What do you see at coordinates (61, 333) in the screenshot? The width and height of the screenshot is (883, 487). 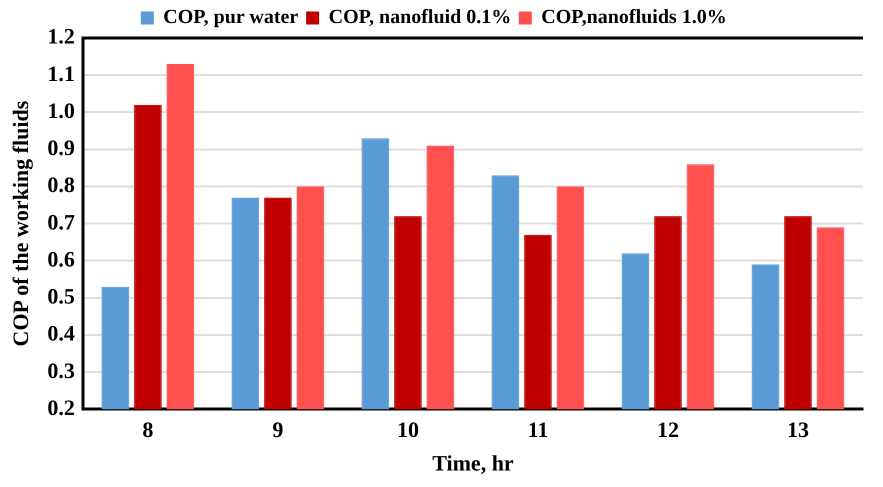 I see `y-tick-label: 0.4` at bounding box center [61, 333].